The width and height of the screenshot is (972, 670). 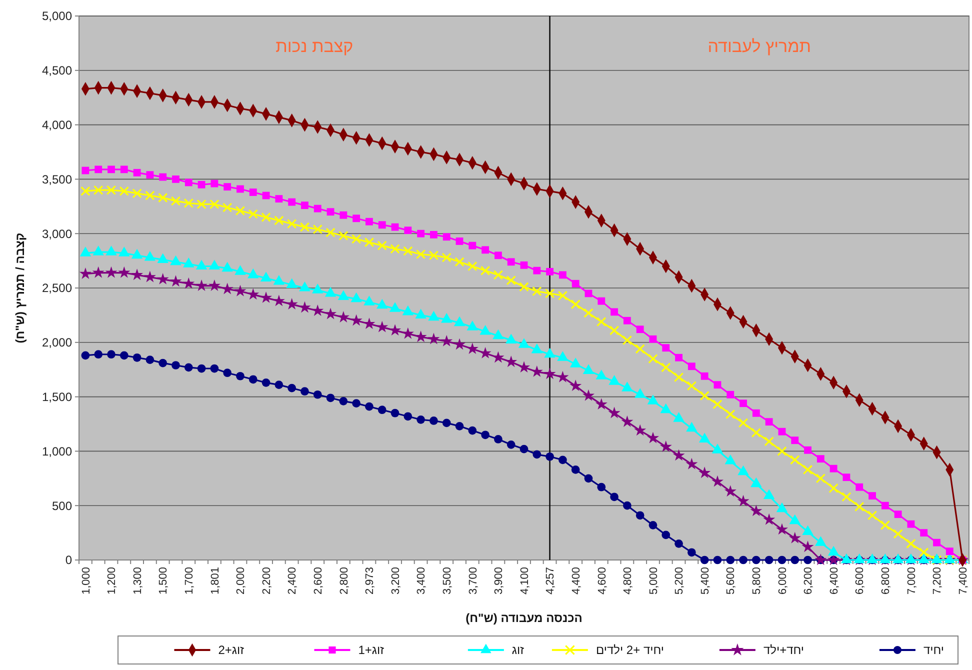 What do you see at coordinates (630, 650) in the screenshot?
I see `legend-label: יחיד +2 ילדים` at bounding box center [630, 650].